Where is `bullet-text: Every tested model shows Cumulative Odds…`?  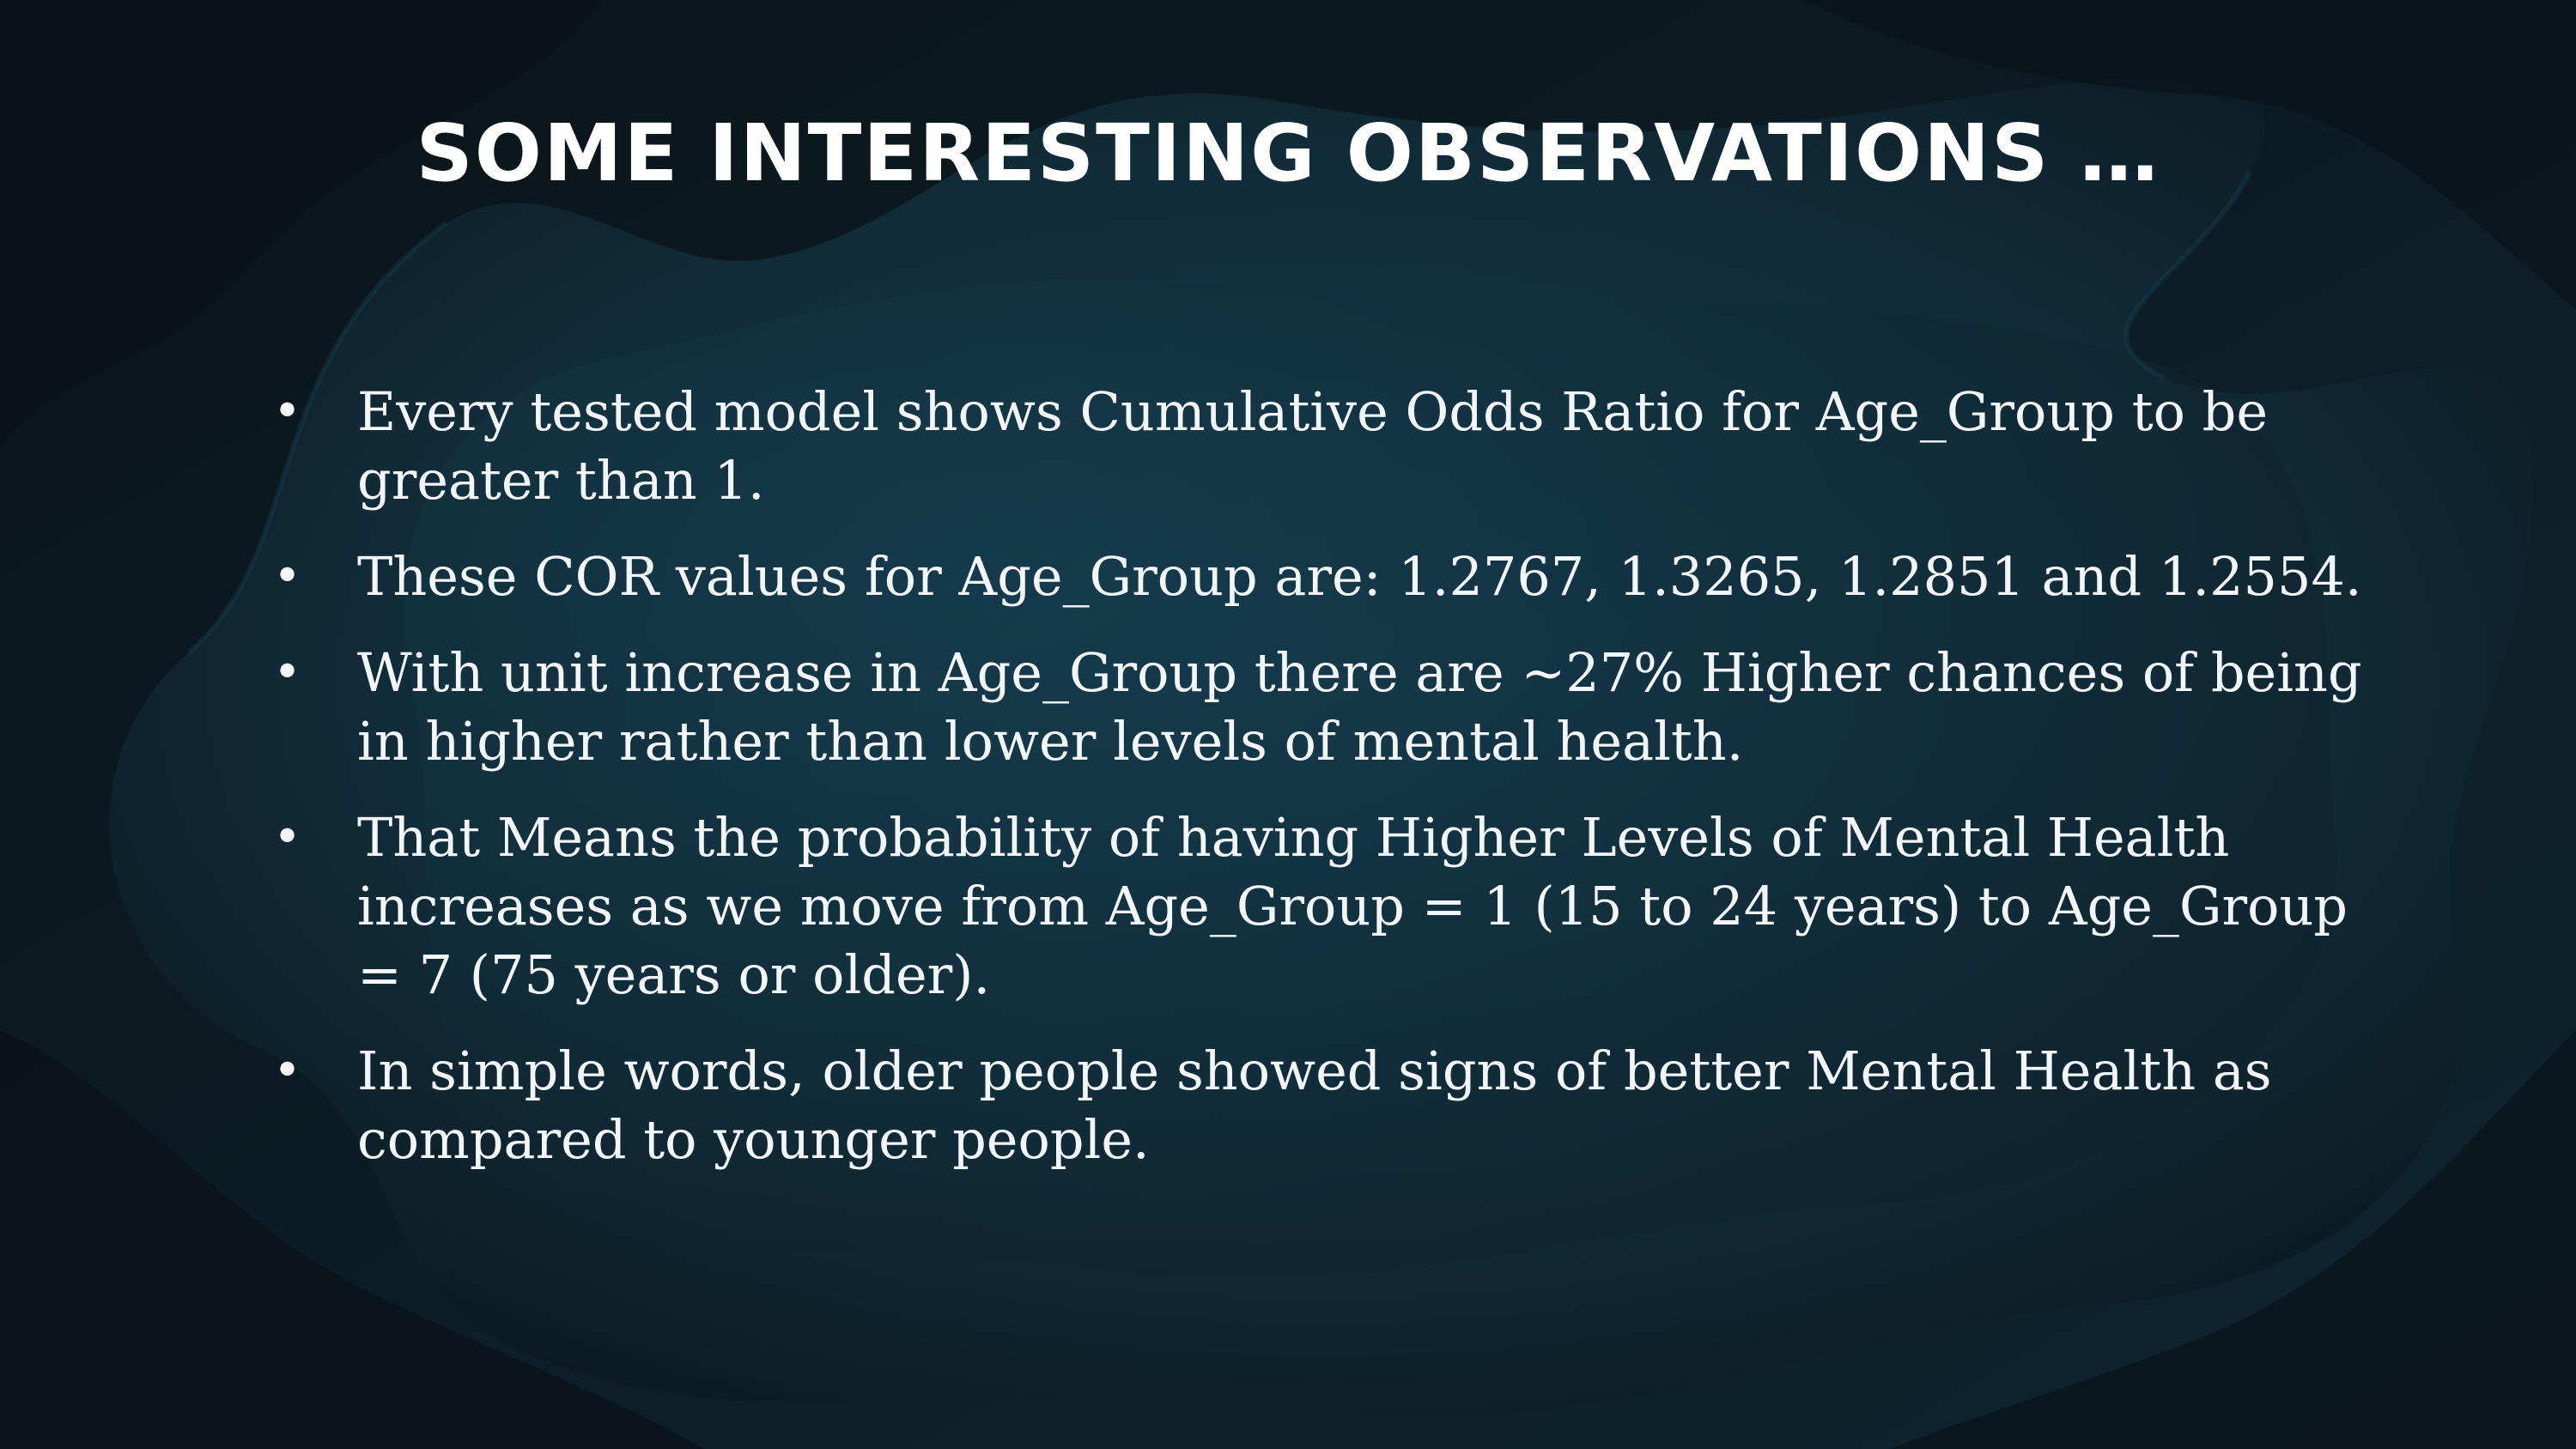 bullet-text: Every tested model shows Cumulative Odds… is located at coordinates (1313, 446).